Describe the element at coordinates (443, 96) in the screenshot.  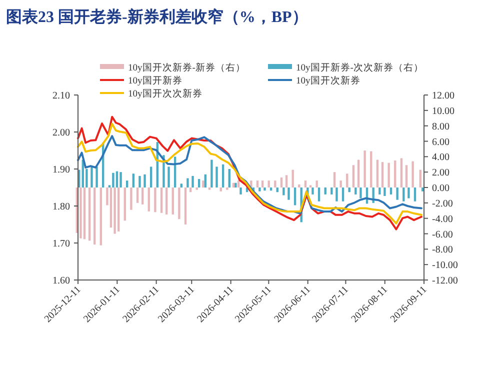
I see `y2-tick-label: 12.00` at that location.